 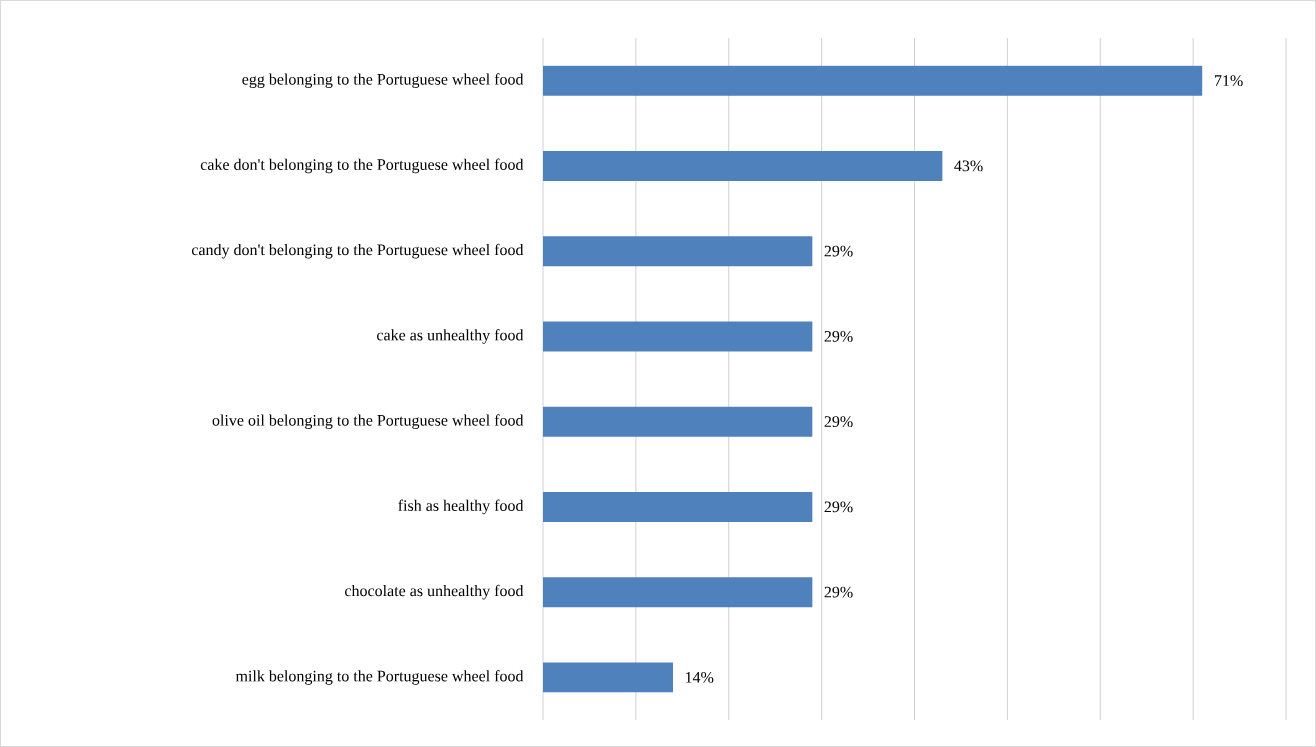 I want to click on y-tick-label: olive oil belonging to the Portuguese wheel food, so click(x=368, y=421).